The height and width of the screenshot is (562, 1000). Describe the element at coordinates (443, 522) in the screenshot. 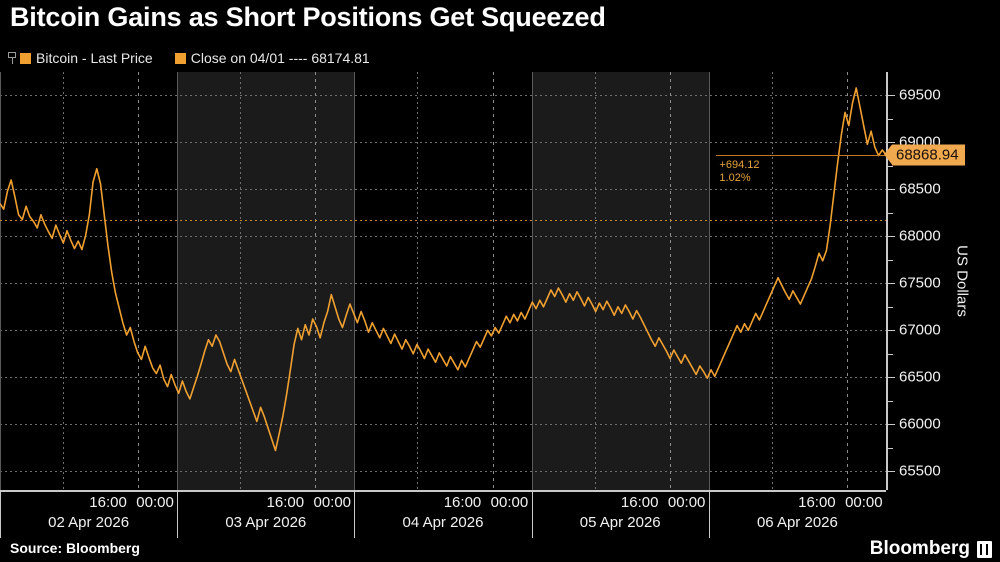

I see `x-date-label: 04 Apr 2026` at that location.